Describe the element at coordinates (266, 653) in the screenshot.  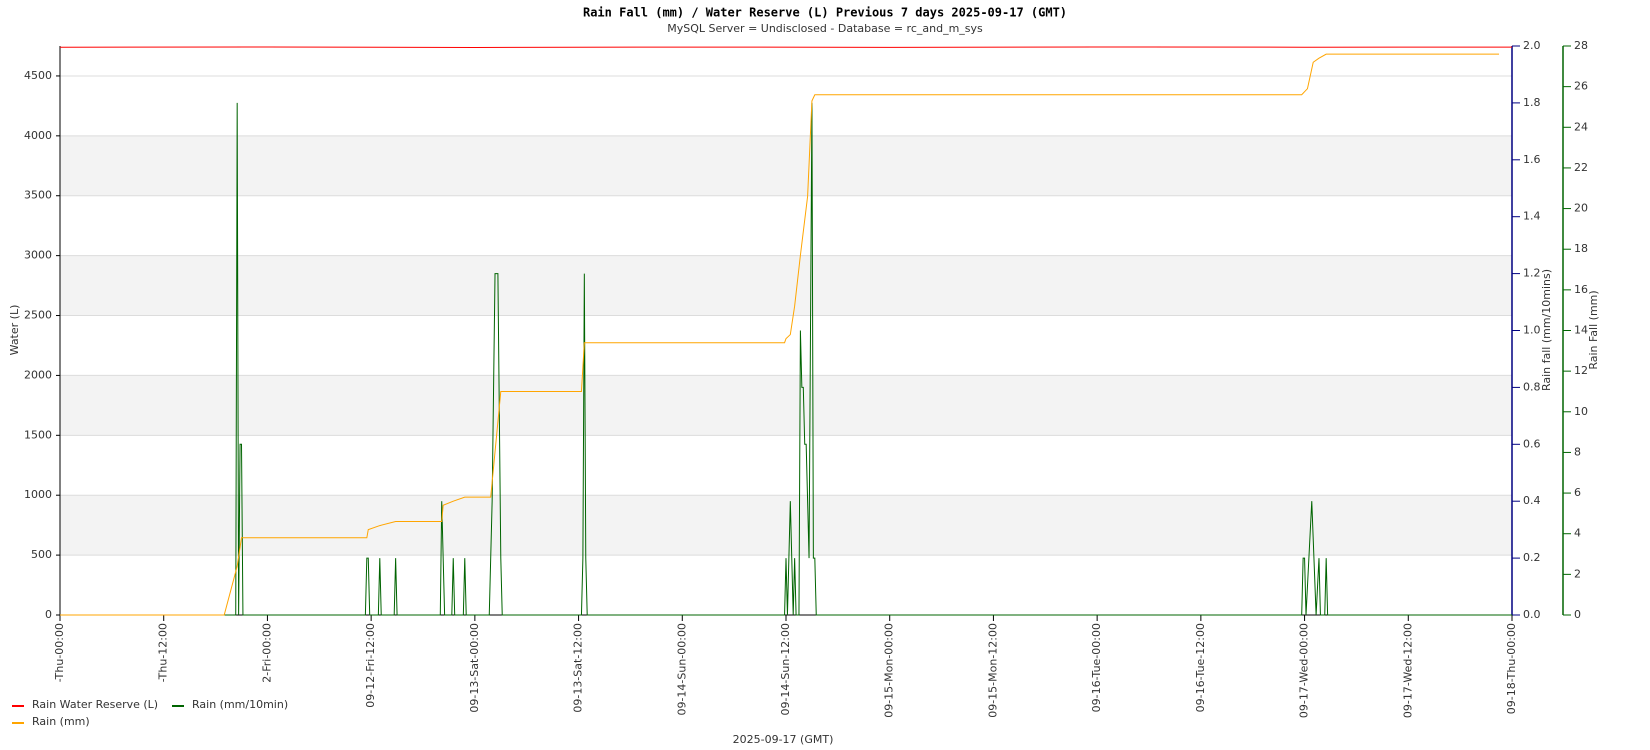
I see `x-tick-label: 2-Fri-00:00` at that location.